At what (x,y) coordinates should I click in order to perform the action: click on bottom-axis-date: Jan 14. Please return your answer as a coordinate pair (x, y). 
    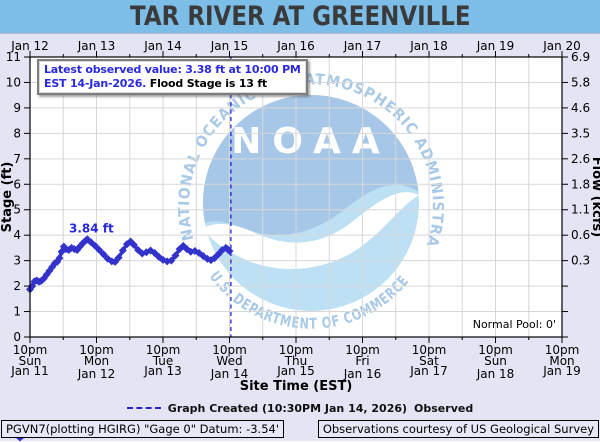
    Looking at the image, I should click on (229, 374).